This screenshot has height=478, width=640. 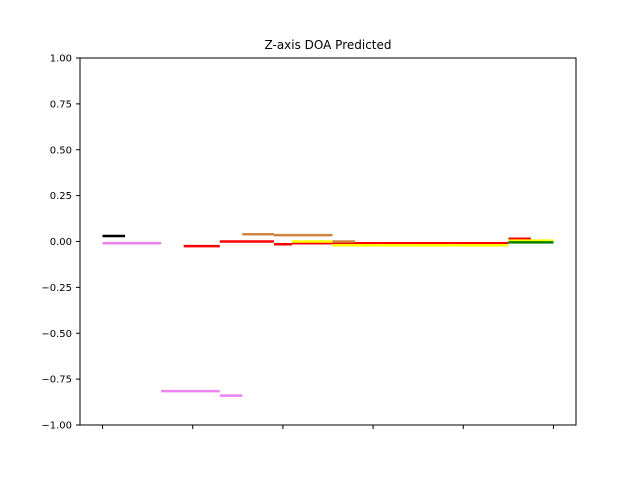 What do you see at coordinates (56, 334) in the screenshot?
I see `y-tick-label-6: −0.50` at bounding box center [56, 334].